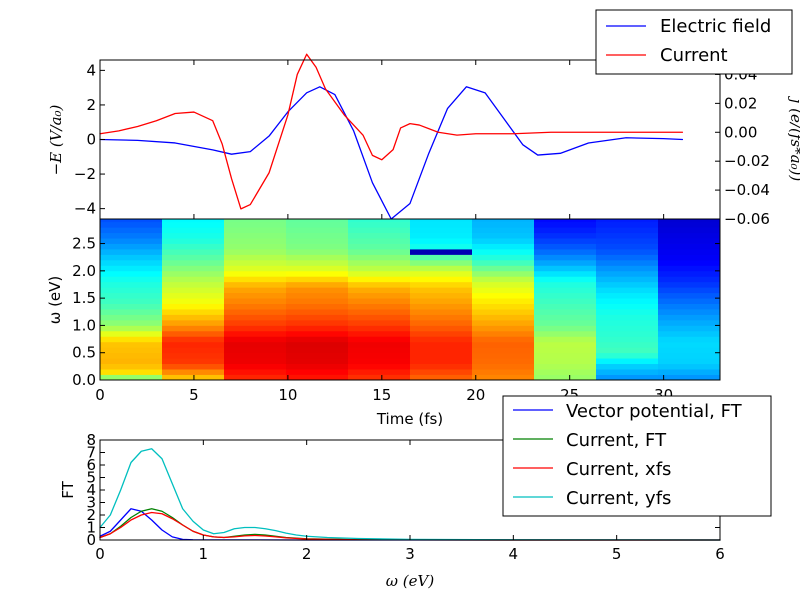 This screenshot has width=800, height=600. What do you see at coordinates (91, 540) in the screenshot?
I see `bottom-ytick-label: 0` at bounding box center [91, 540].